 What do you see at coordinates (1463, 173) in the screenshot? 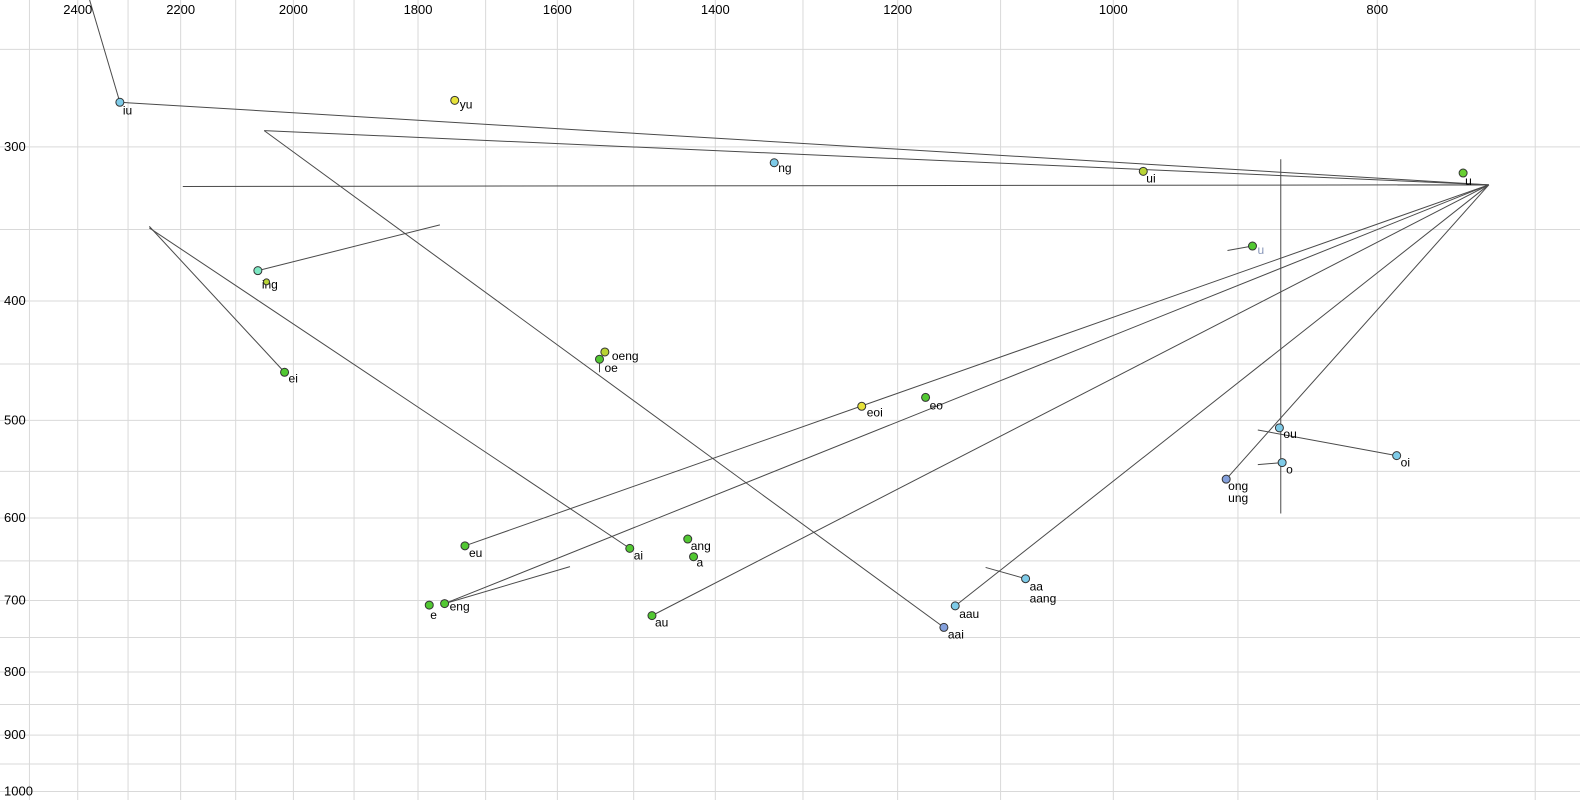
I see `data-point-u-right` at bounding box center [1463, 173].